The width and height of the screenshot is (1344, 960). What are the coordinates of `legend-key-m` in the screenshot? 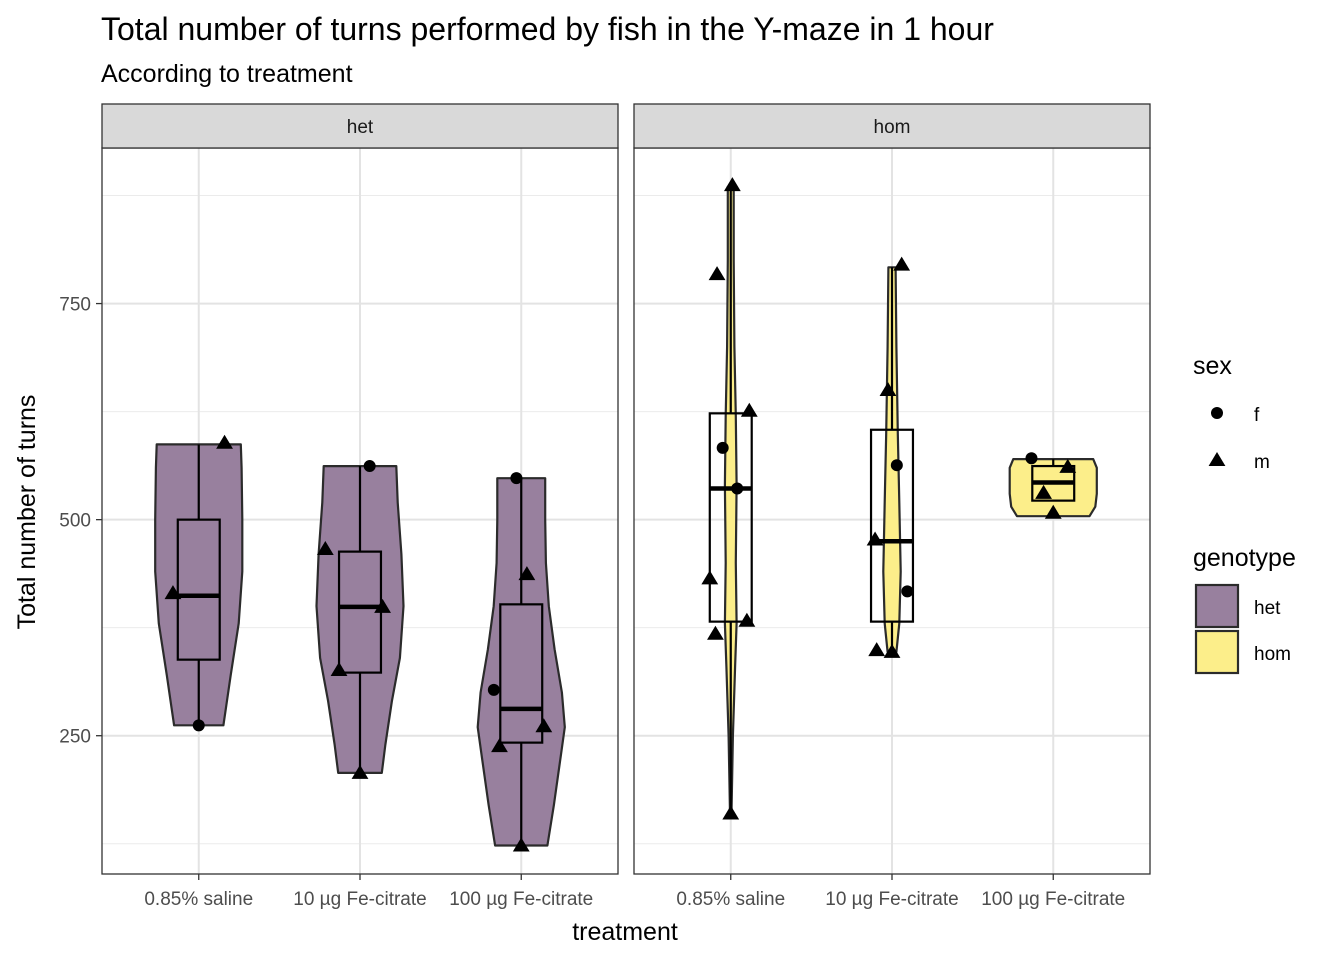 It's located at (1217, 459).